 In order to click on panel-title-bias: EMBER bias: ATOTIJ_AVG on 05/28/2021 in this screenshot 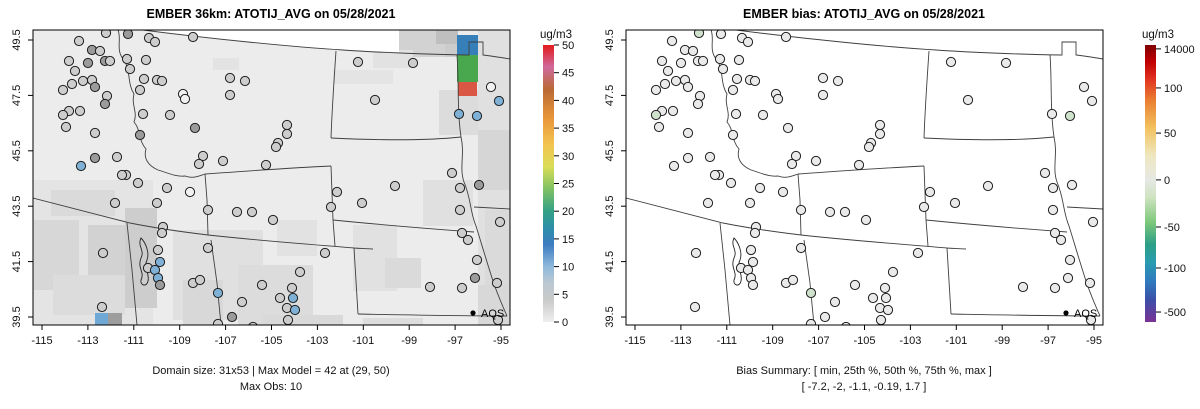, I will do `click(864, 14)`.